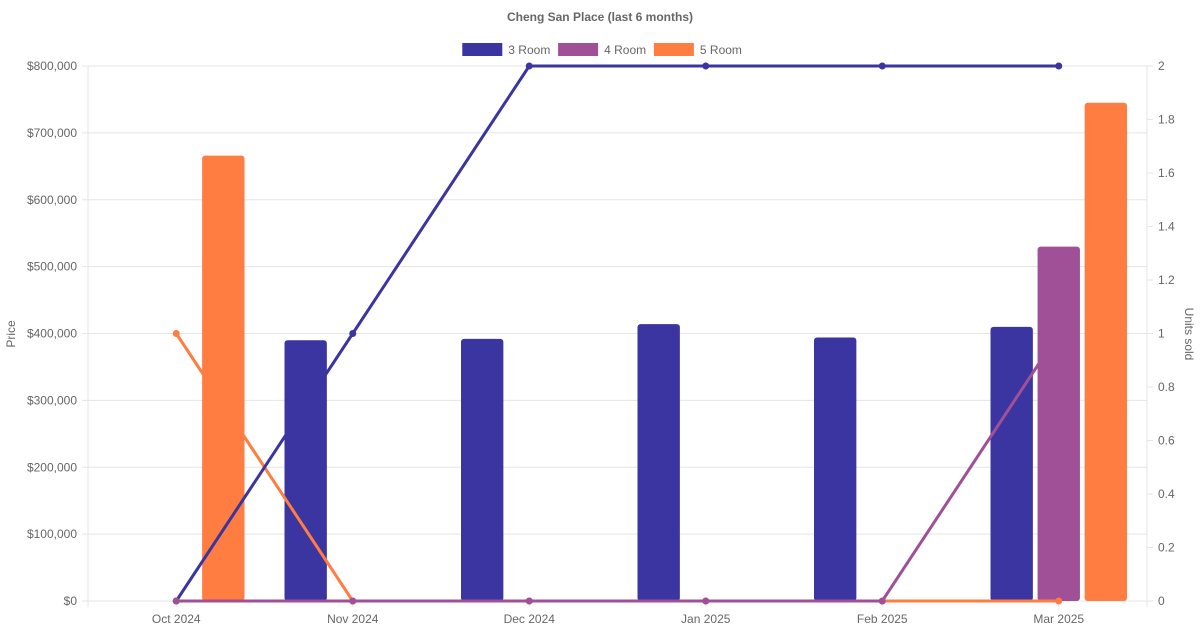 Image resolution: width=1200 pixels, height=630 pixels. I want to click on x-tick-label: Jan 2025, so click(706, 619).